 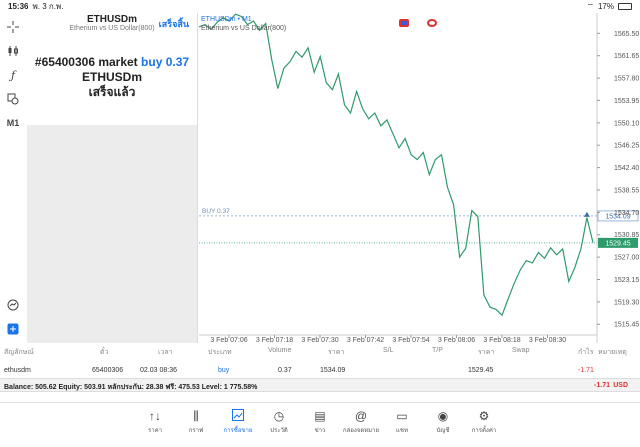 I want to click on row-time: 02.03 08:36, so click(x=158, y=370).